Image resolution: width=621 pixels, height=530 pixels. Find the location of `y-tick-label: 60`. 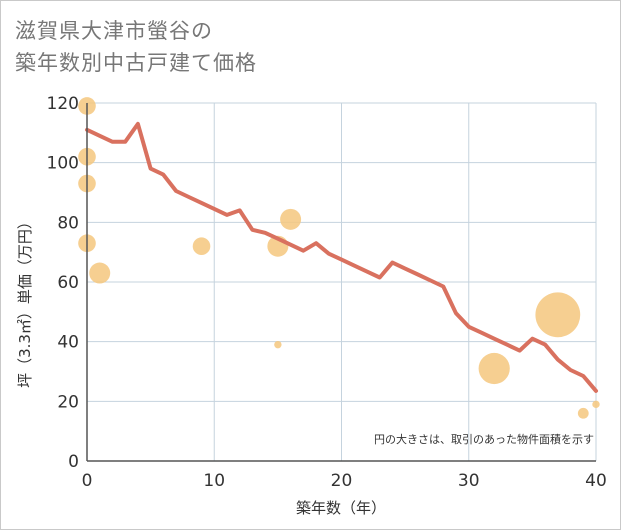

y-tick-label: 60 is located at coordinates (68, 283).